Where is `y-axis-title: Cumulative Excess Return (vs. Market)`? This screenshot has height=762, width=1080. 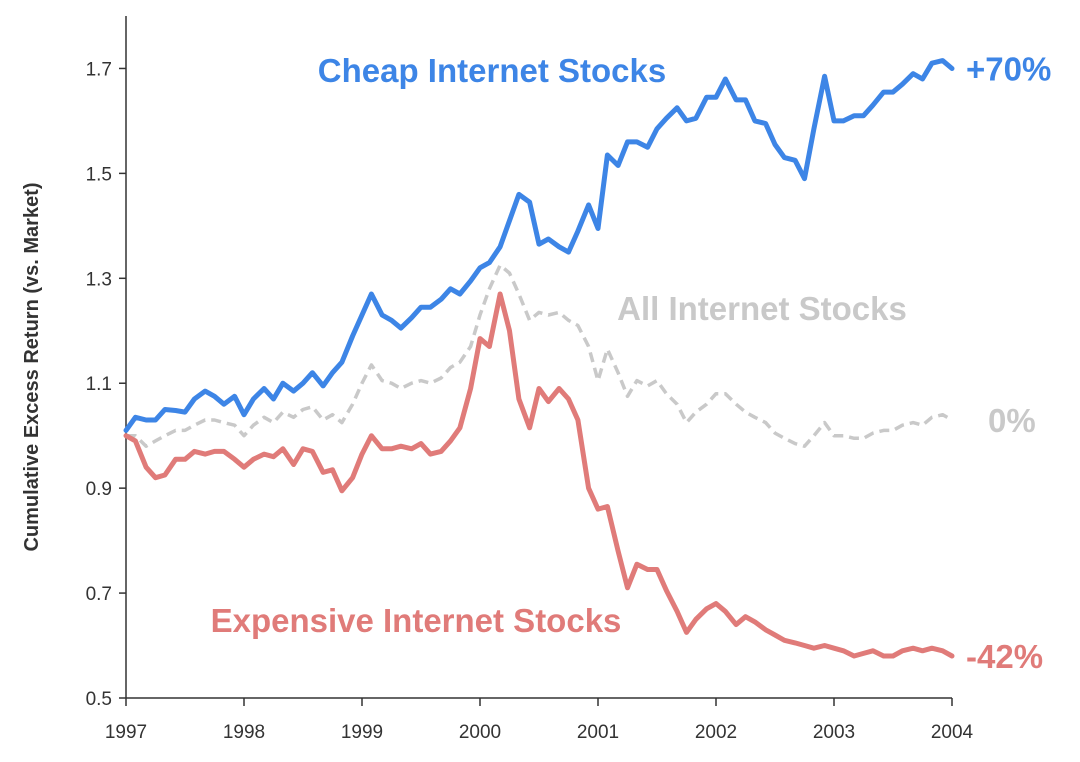
y-axis-title: Cumulative Excess Return (vs. Market) is located at coordinates (32, 366).